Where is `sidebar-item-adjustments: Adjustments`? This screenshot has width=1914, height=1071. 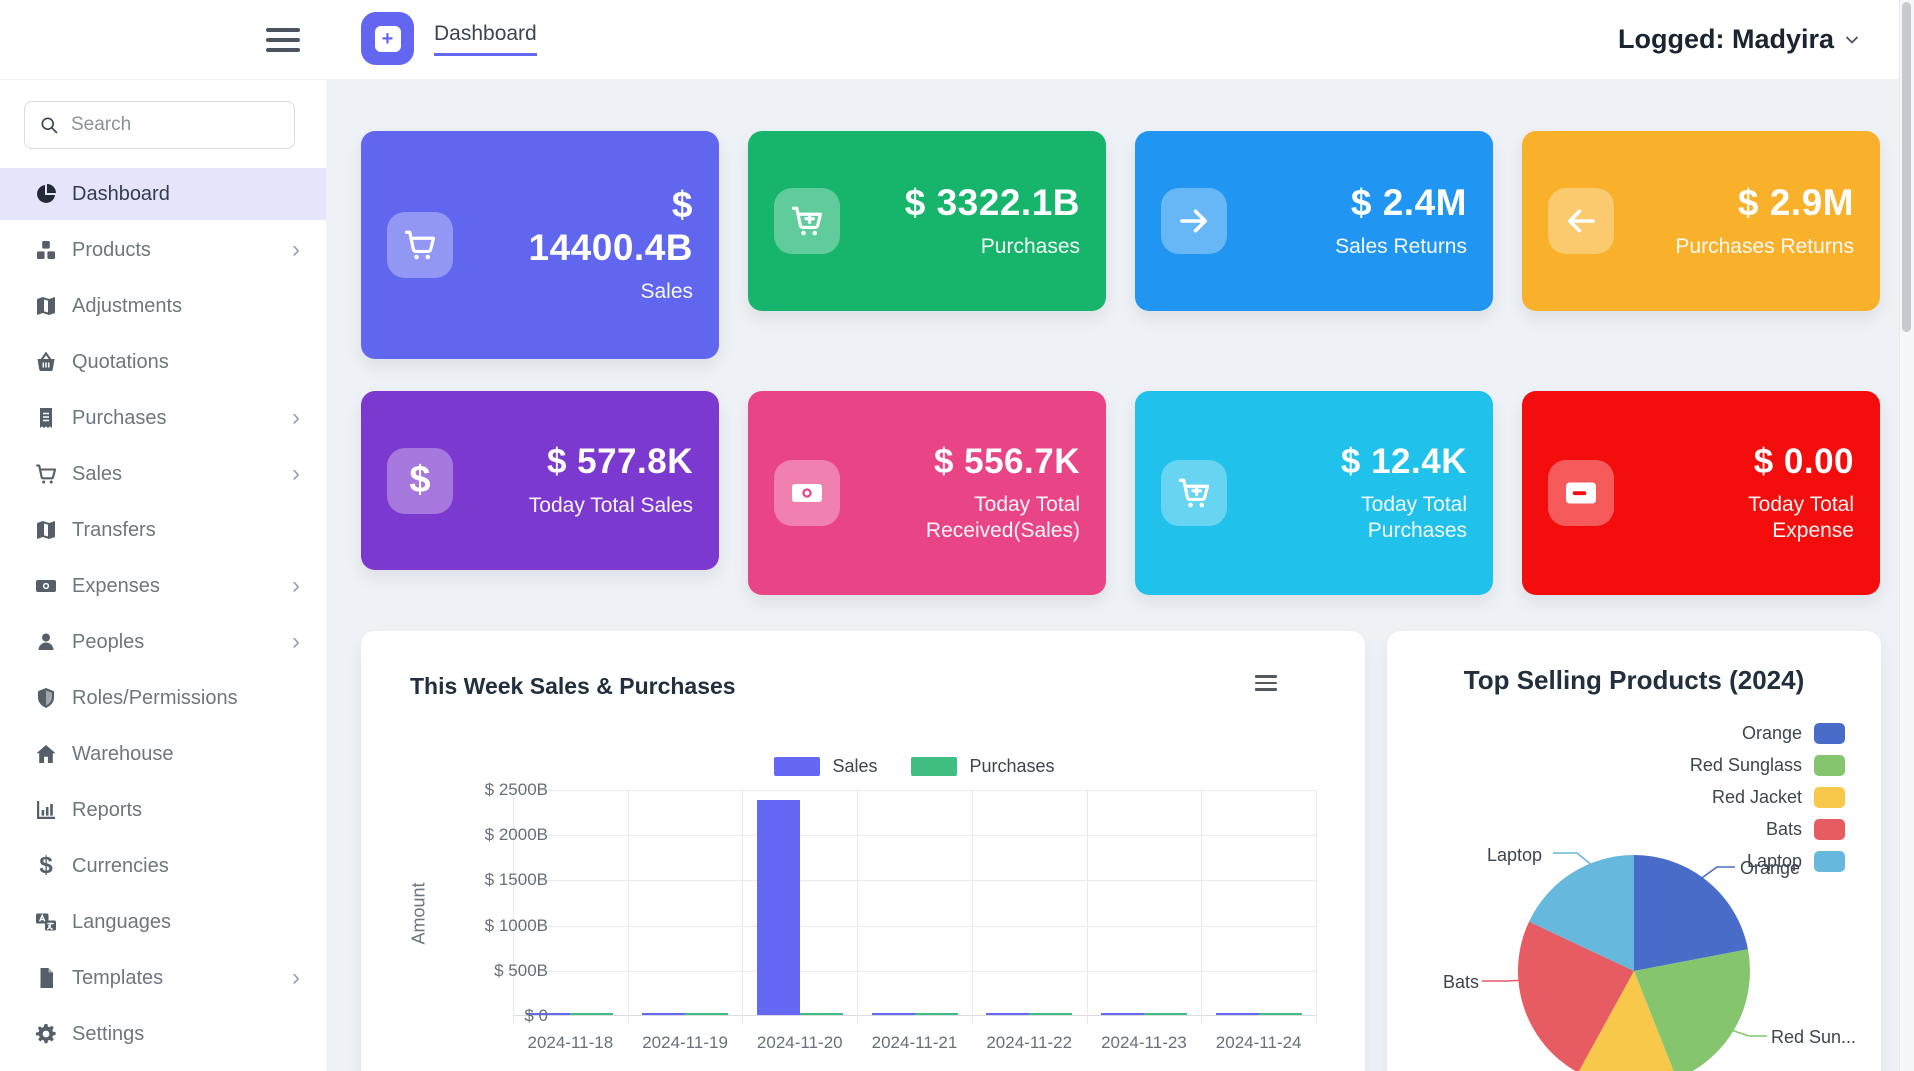
sidebar-item-adjustments: Adjustments is located at coordinates (163, 306).